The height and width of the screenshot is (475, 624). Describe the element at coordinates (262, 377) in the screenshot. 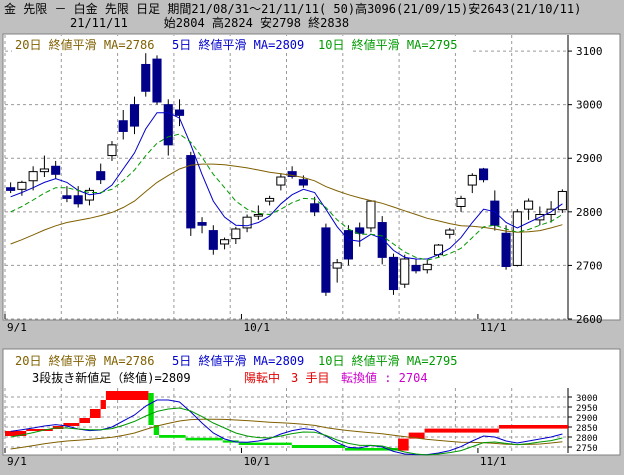

I see `sub-info-state: 陽転中` at that location.